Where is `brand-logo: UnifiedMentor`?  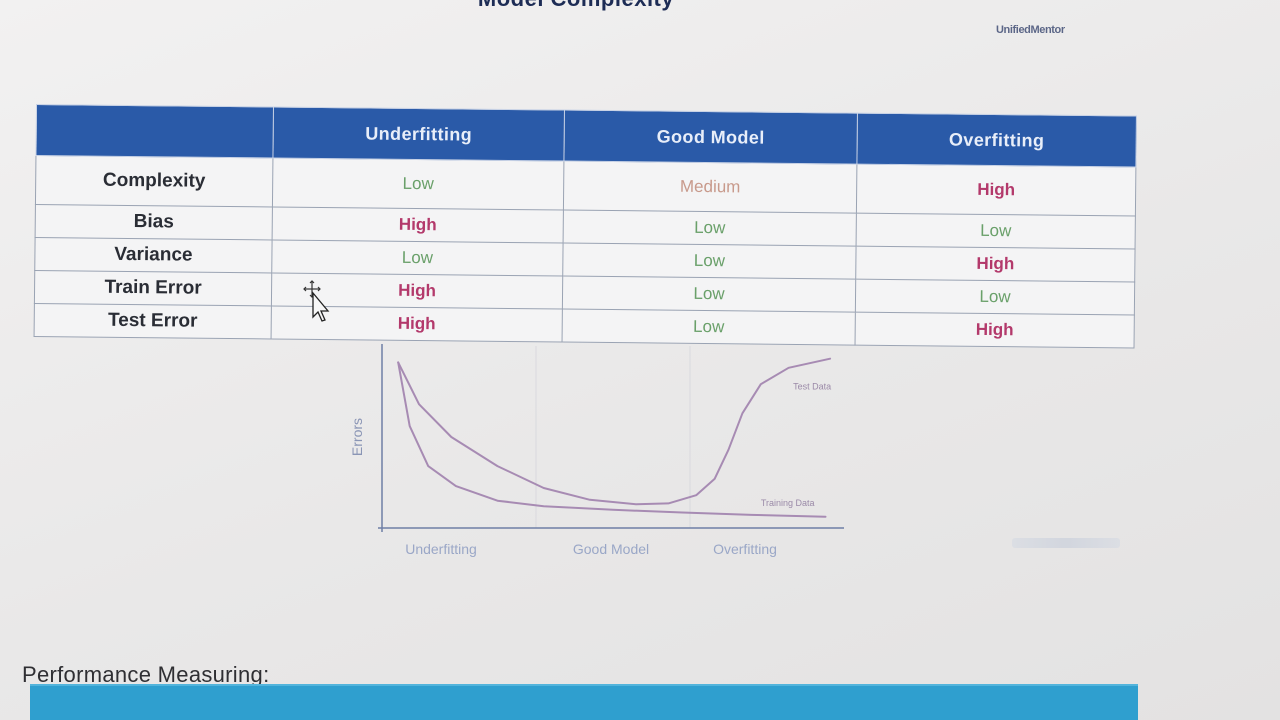 brand-logo: UnifiedMentor is located at coordinates (1030, 30).